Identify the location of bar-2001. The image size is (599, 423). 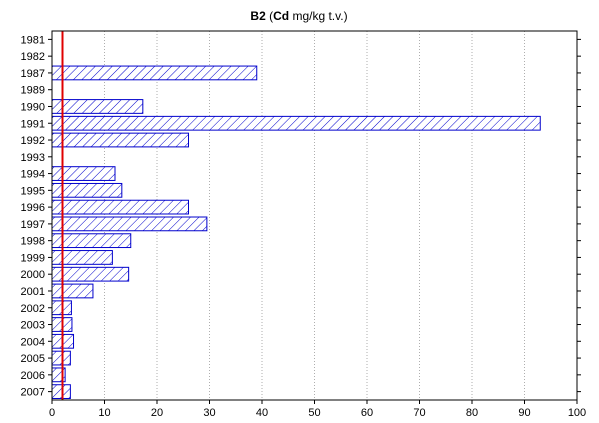
(72, 291).